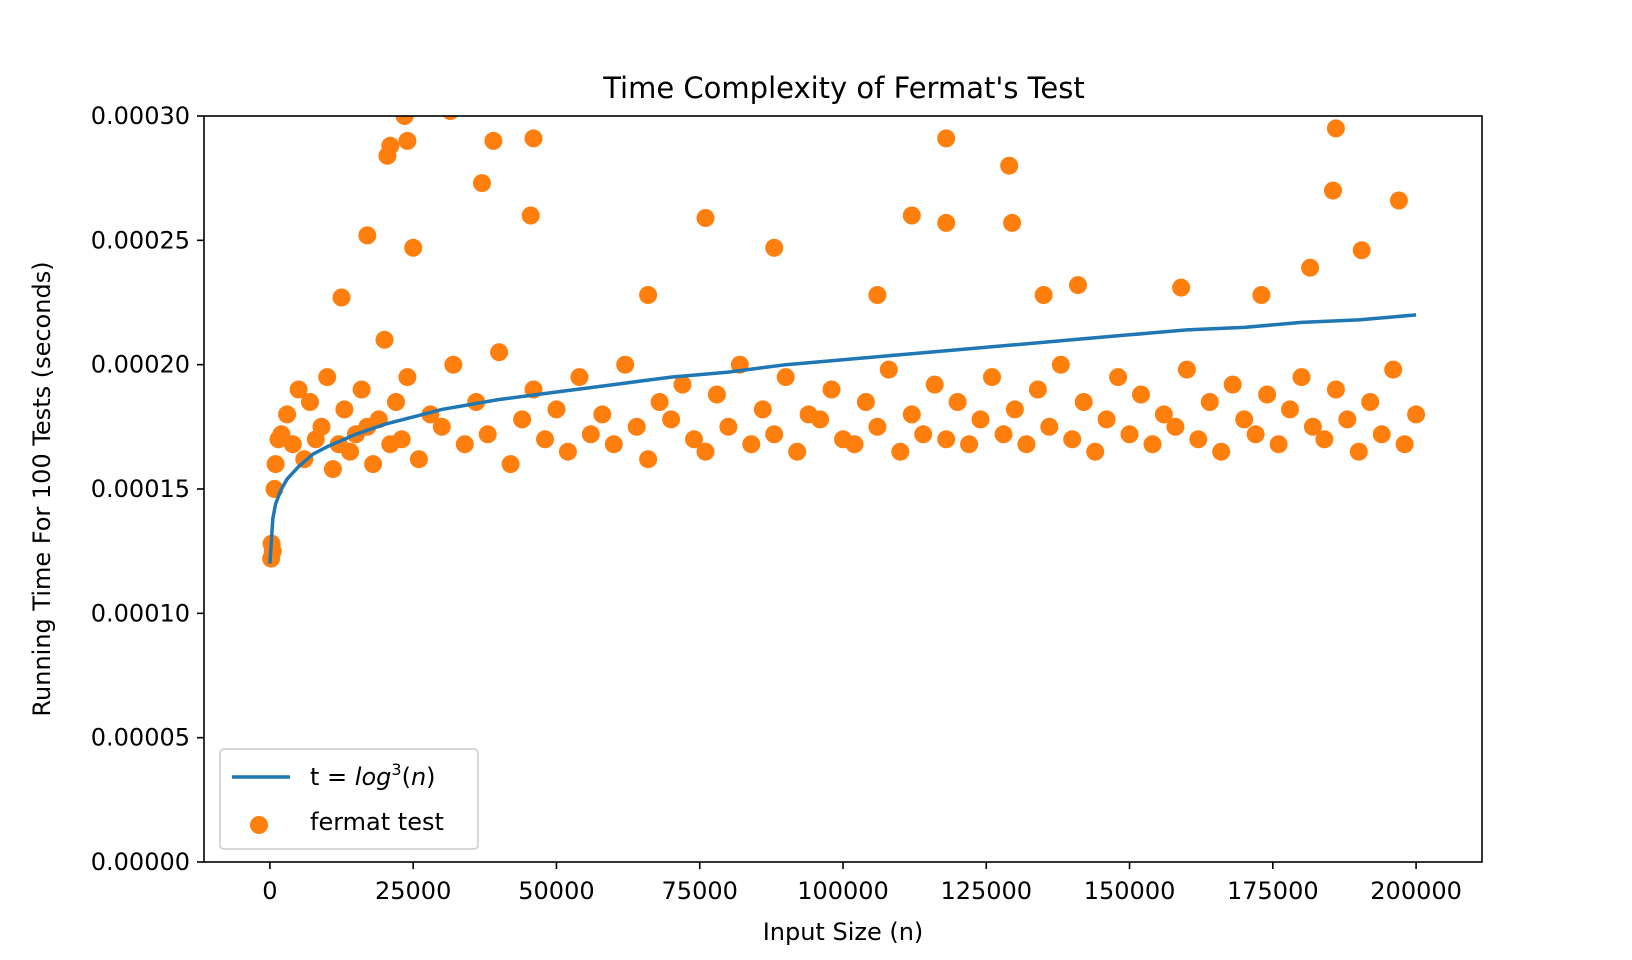 Image resolution: width=1632 pixels, height=960 pixels. What do you see at coordinates (140, 489) in the screenshot?
I see `y-tick-label: 0.00015` at bounding box center [140, 489].